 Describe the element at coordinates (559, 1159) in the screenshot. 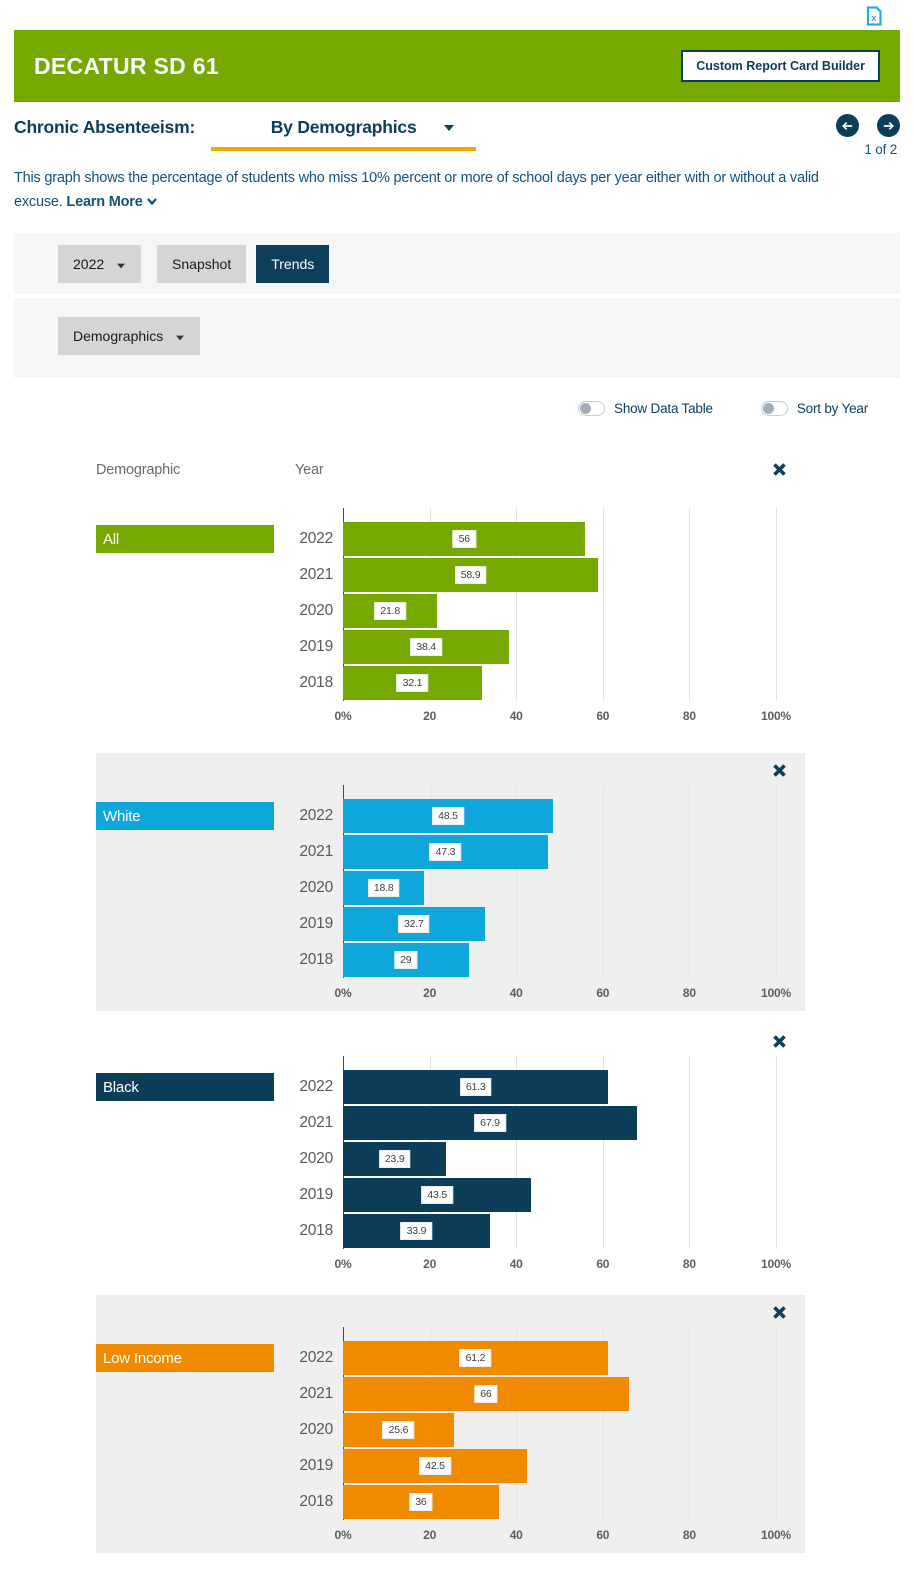

I see `bar-track: 23.9` at that location.